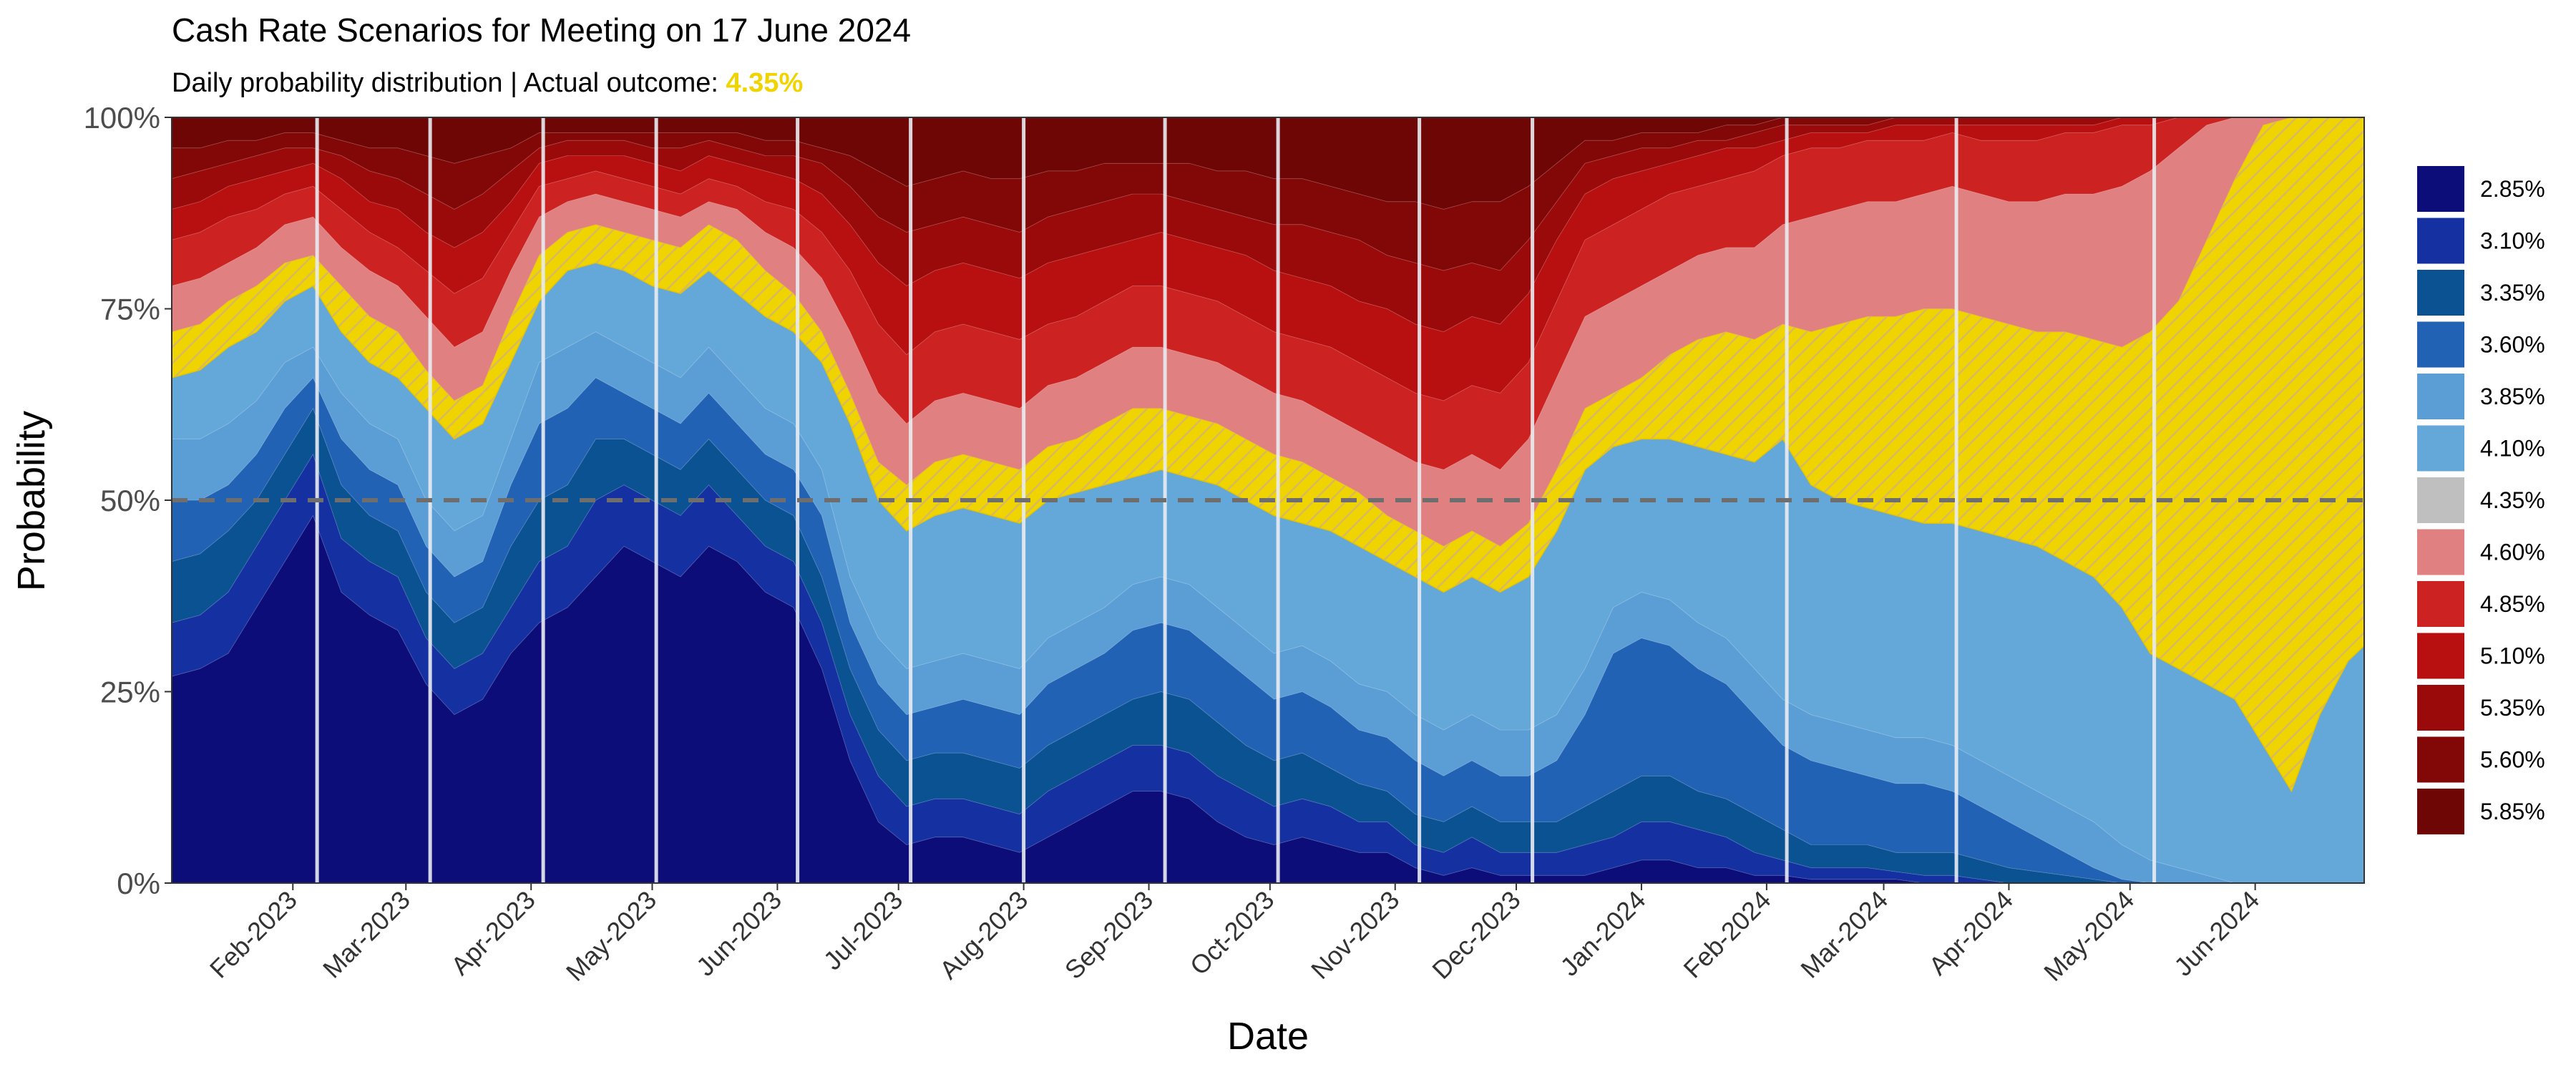 This screenshot has width=2576, height=1077. Describe the element at coordinates (1268, 163) in the screenshot. I see `area-5-85pct` at that location.